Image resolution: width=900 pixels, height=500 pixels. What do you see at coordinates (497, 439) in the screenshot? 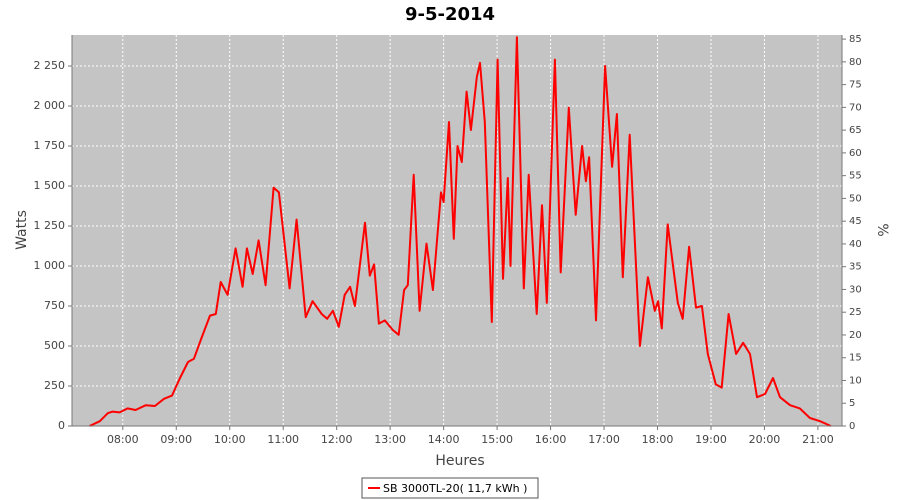
I see `x-tick-label: 15:00` at bounding box center [497, 439].